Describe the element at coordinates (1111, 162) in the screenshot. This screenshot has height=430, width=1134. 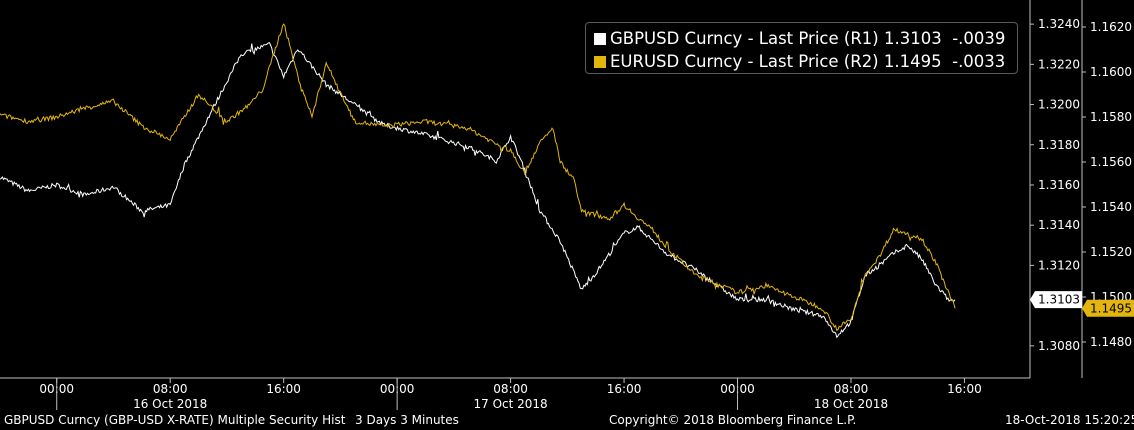
I see `r2-tick-label: 1.1560` at that location.